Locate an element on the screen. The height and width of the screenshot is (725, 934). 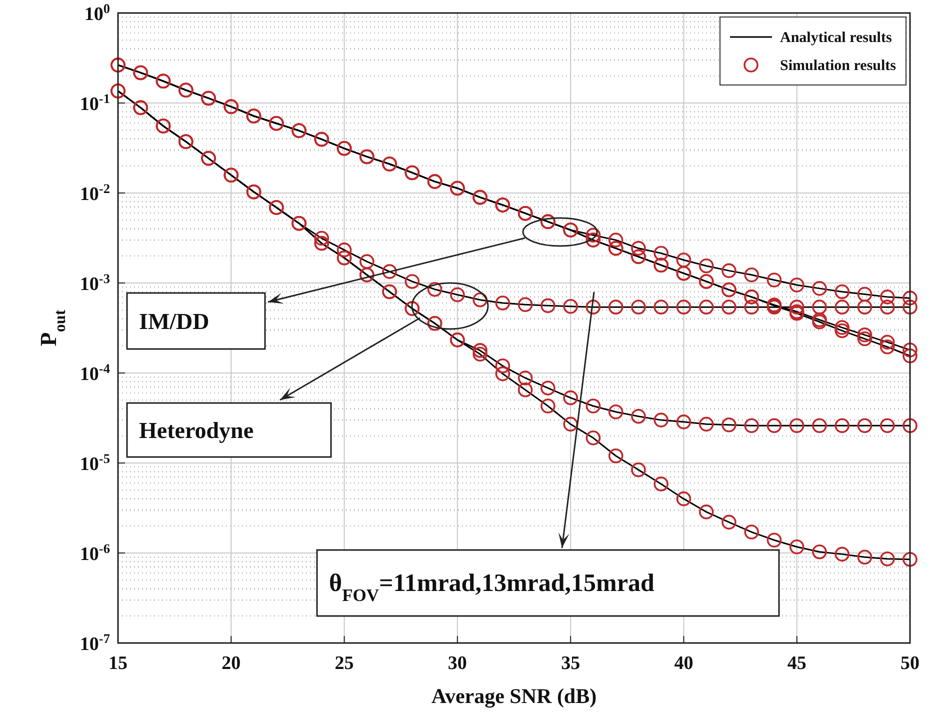
x-tick-label: 40 is located at coordinates (684, 663).